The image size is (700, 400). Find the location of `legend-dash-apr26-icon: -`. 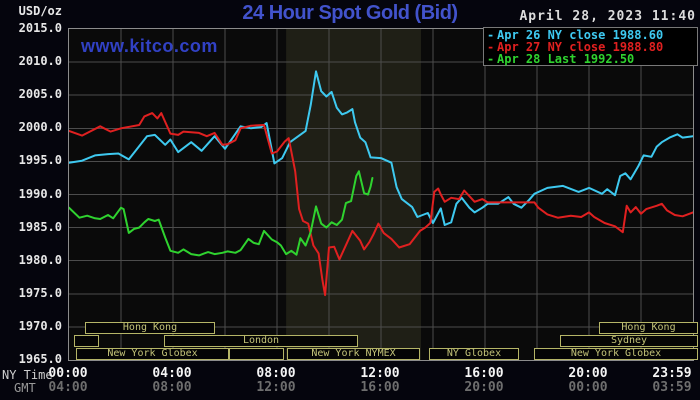

legend-dash-apr26-icon: - is located at coordinates (491, 35).